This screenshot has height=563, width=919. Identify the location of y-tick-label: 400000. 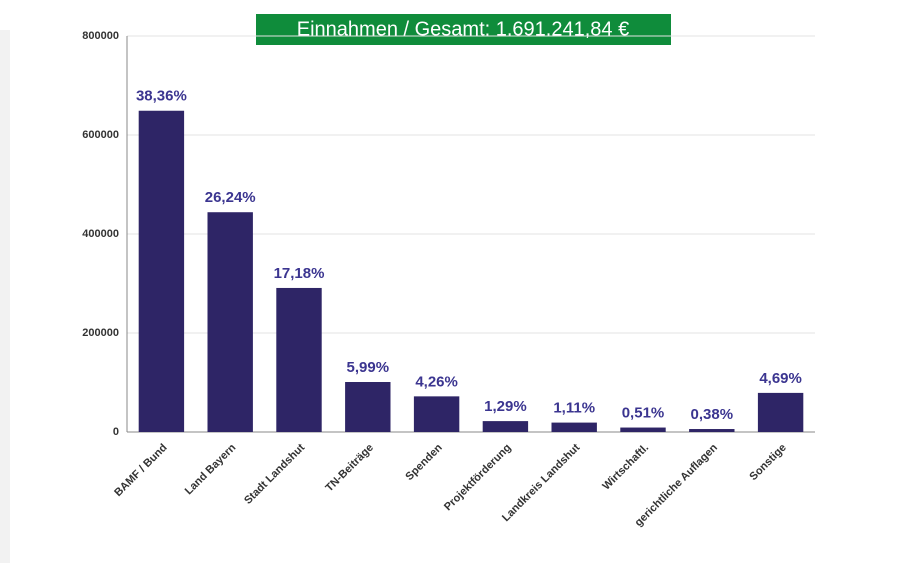
(100, 234).